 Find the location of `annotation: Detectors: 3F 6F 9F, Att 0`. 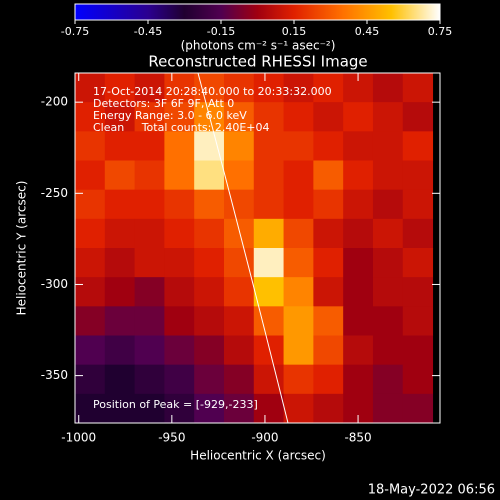

annotation: Detectors: 3F 6F 9F, Att 0 is located at coordinates (163, 103).